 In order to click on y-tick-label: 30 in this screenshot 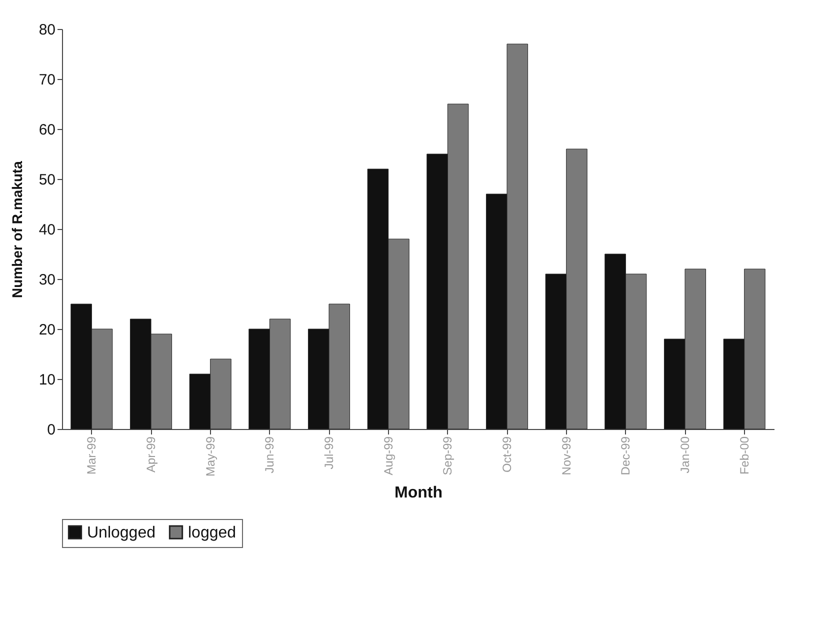, I will do `click(47, 280)`.